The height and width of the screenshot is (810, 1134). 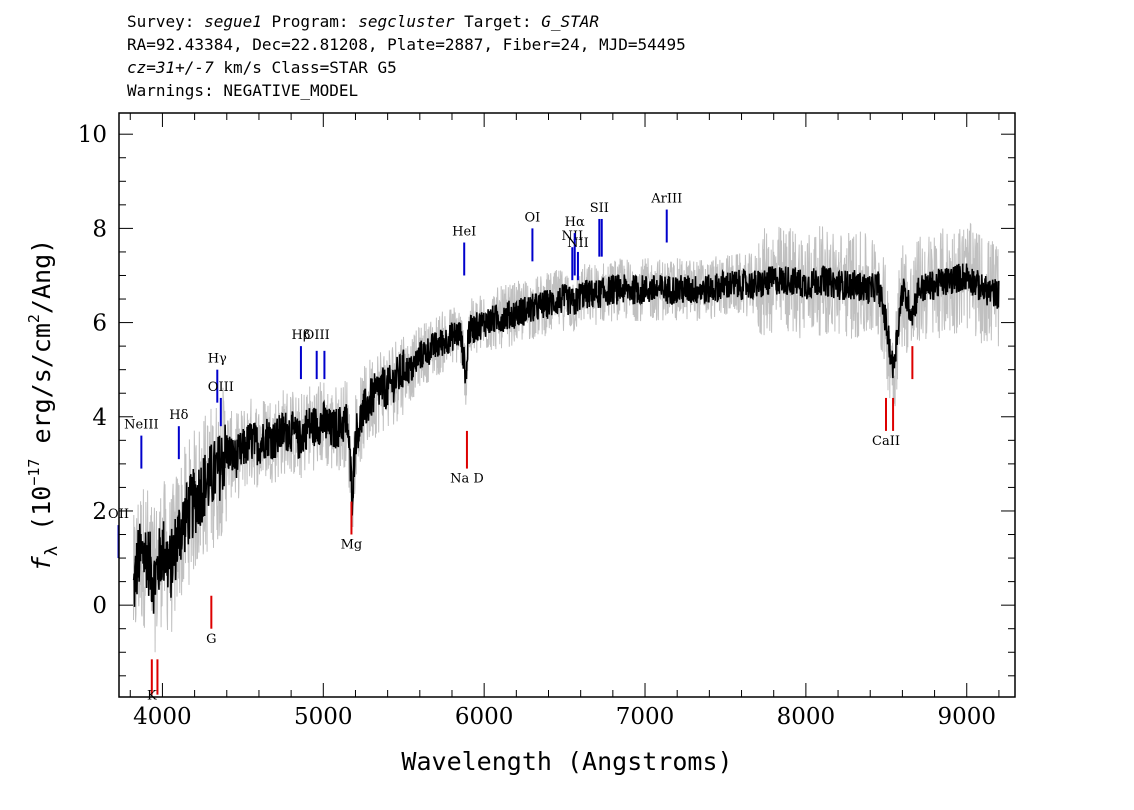 What do you see at coordinates (43, 405) in the screenshot?
I see `y-axis-label: fλ (10−17 erg/s/cm2/Ang)` at bounding box center [43, 405].